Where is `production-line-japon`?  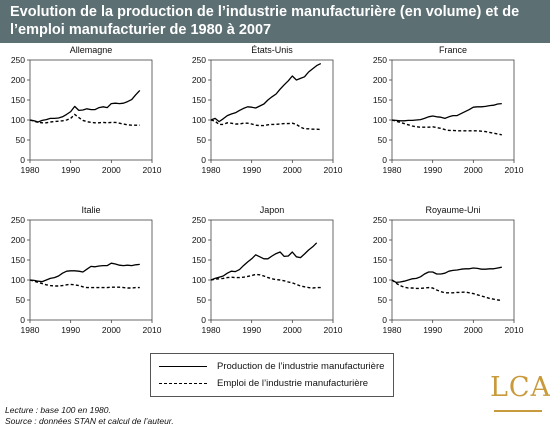
production-line-japon is located at coordinates (264, 261).